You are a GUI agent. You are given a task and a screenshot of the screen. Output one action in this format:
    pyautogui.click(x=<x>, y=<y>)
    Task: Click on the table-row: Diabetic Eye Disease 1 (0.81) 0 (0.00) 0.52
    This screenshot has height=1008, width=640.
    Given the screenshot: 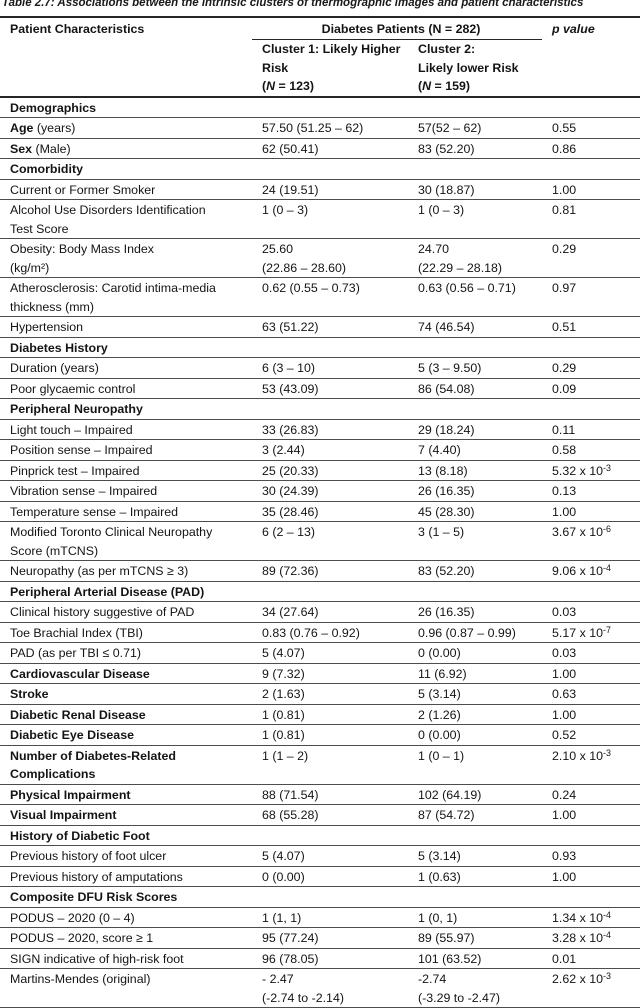 What is the action you would take?
    pyautogui.click(x=320, y=735)
    